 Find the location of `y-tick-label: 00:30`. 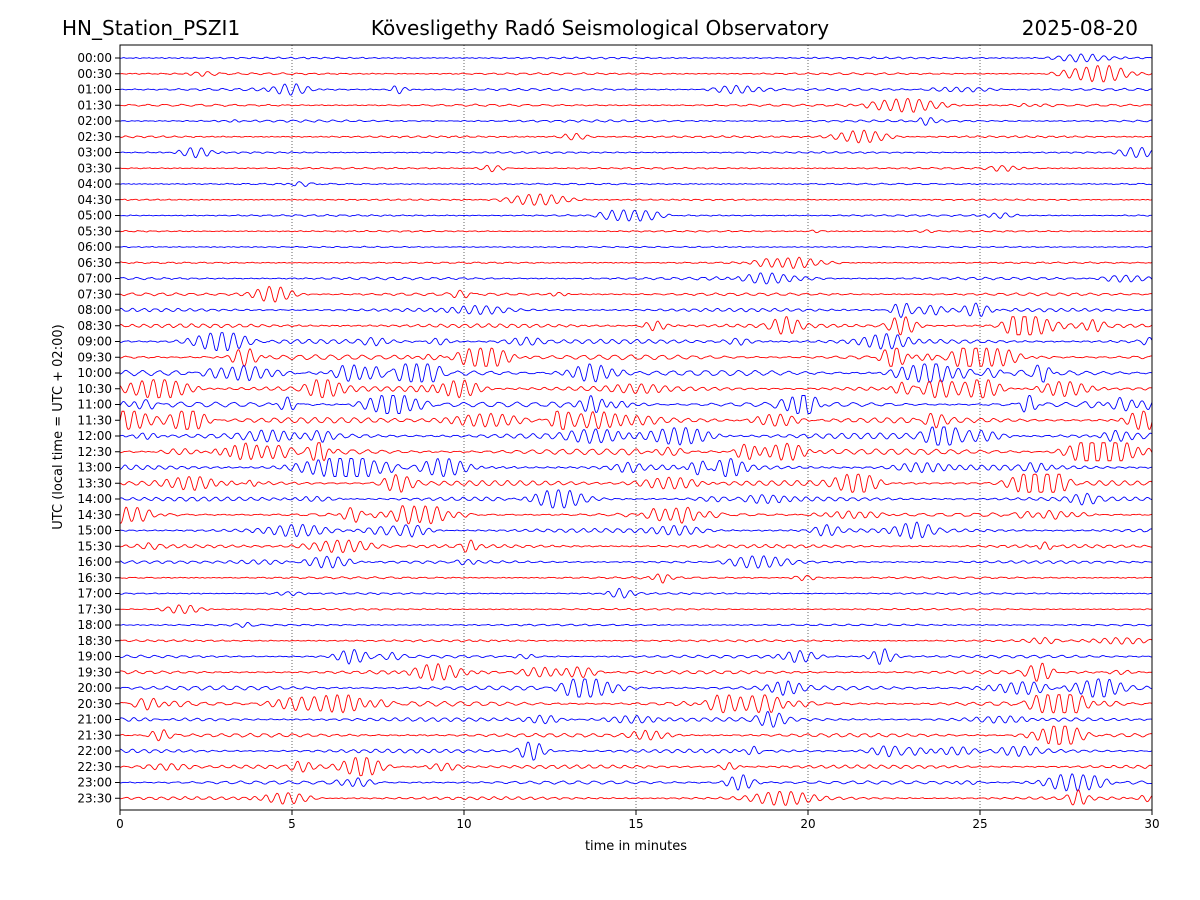

y-tick-label: 00:30 is located at coordinates (94, 74).